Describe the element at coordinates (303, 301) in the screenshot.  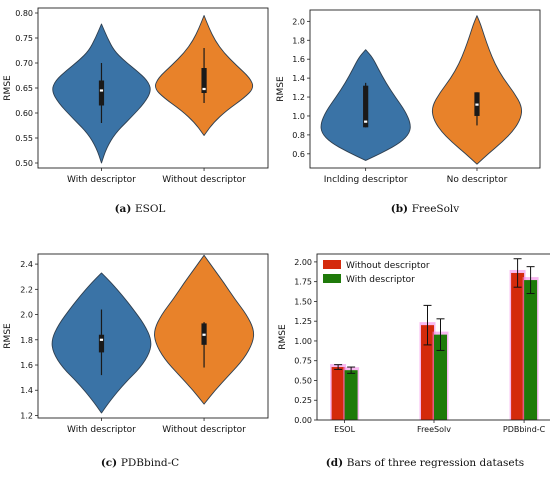
I see `y-tick-label: 1.50` at that location.